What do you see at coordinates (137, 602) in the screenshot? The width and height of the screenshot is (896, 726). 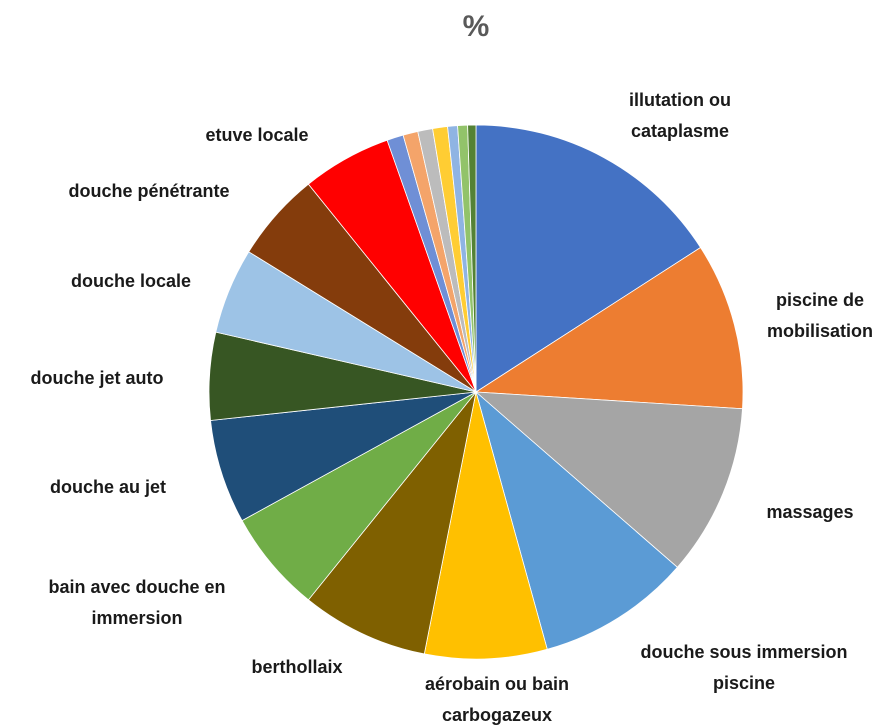 I see `slice-label: bain avec douche en immersion` at bounding box center [137, 602].